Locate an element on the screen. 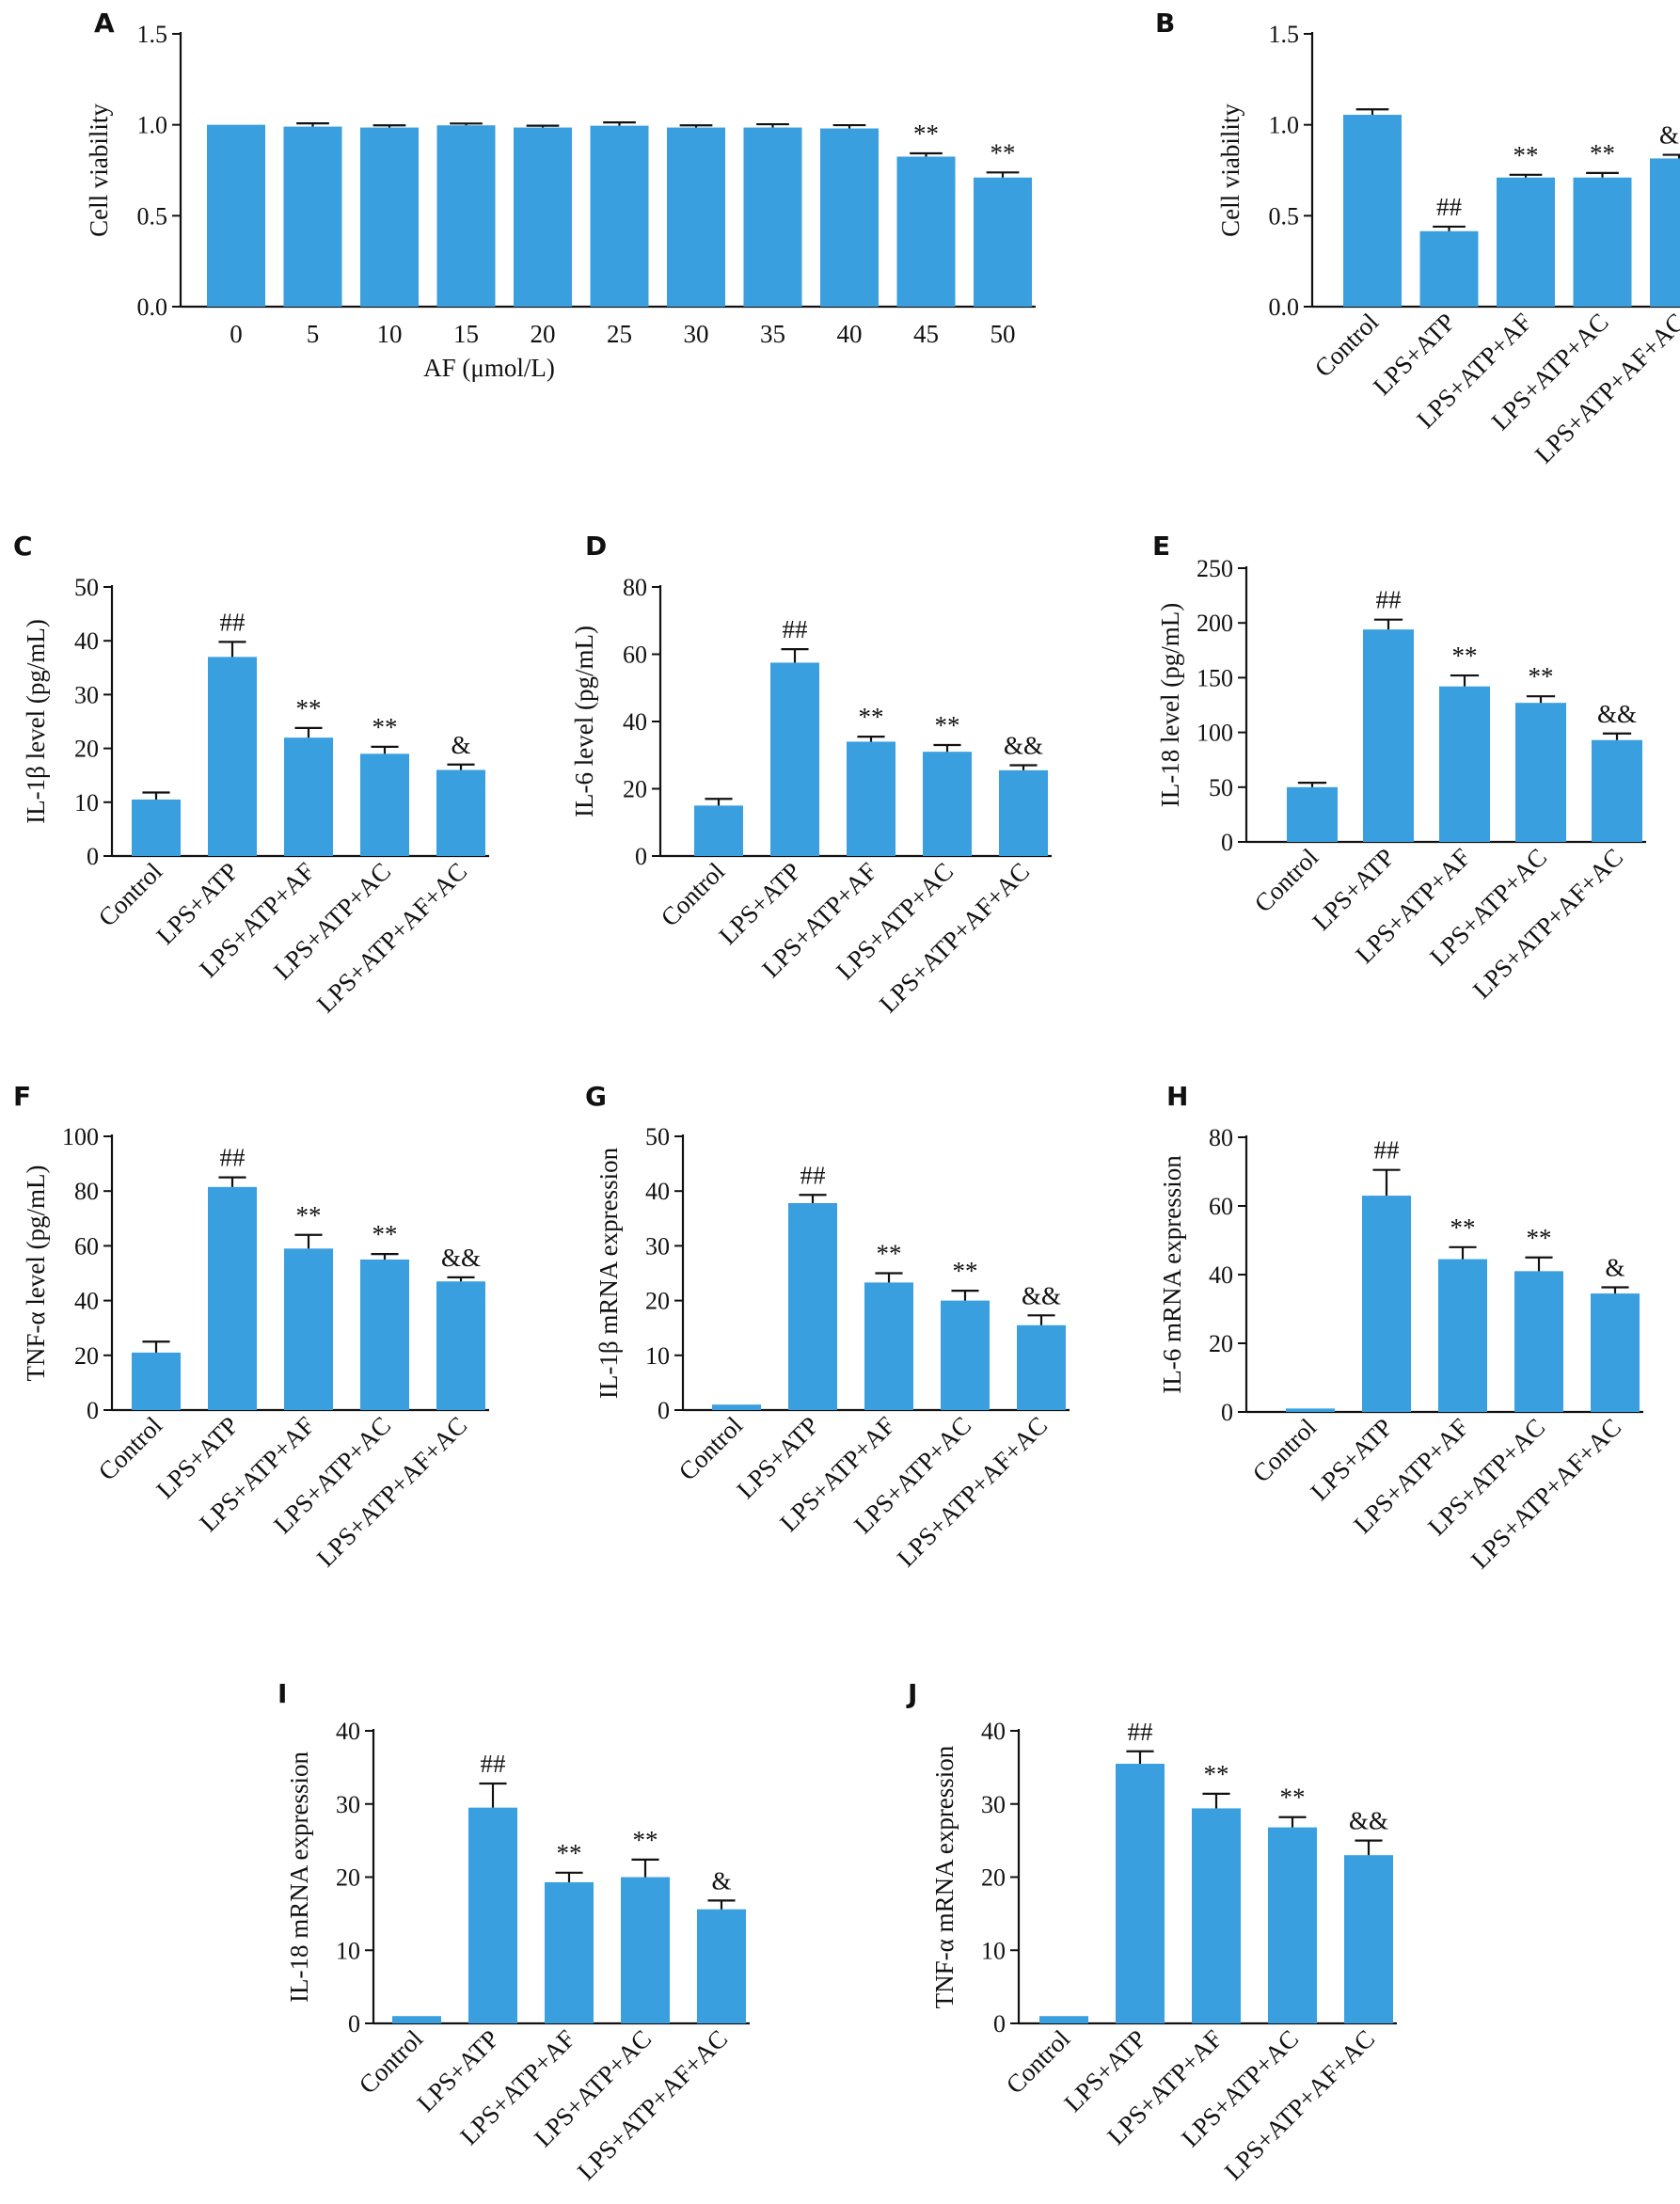 This screenshot has height=2204, width=1680. panel-a-x-tick-label: 30 is located at coordinates (696, 334).